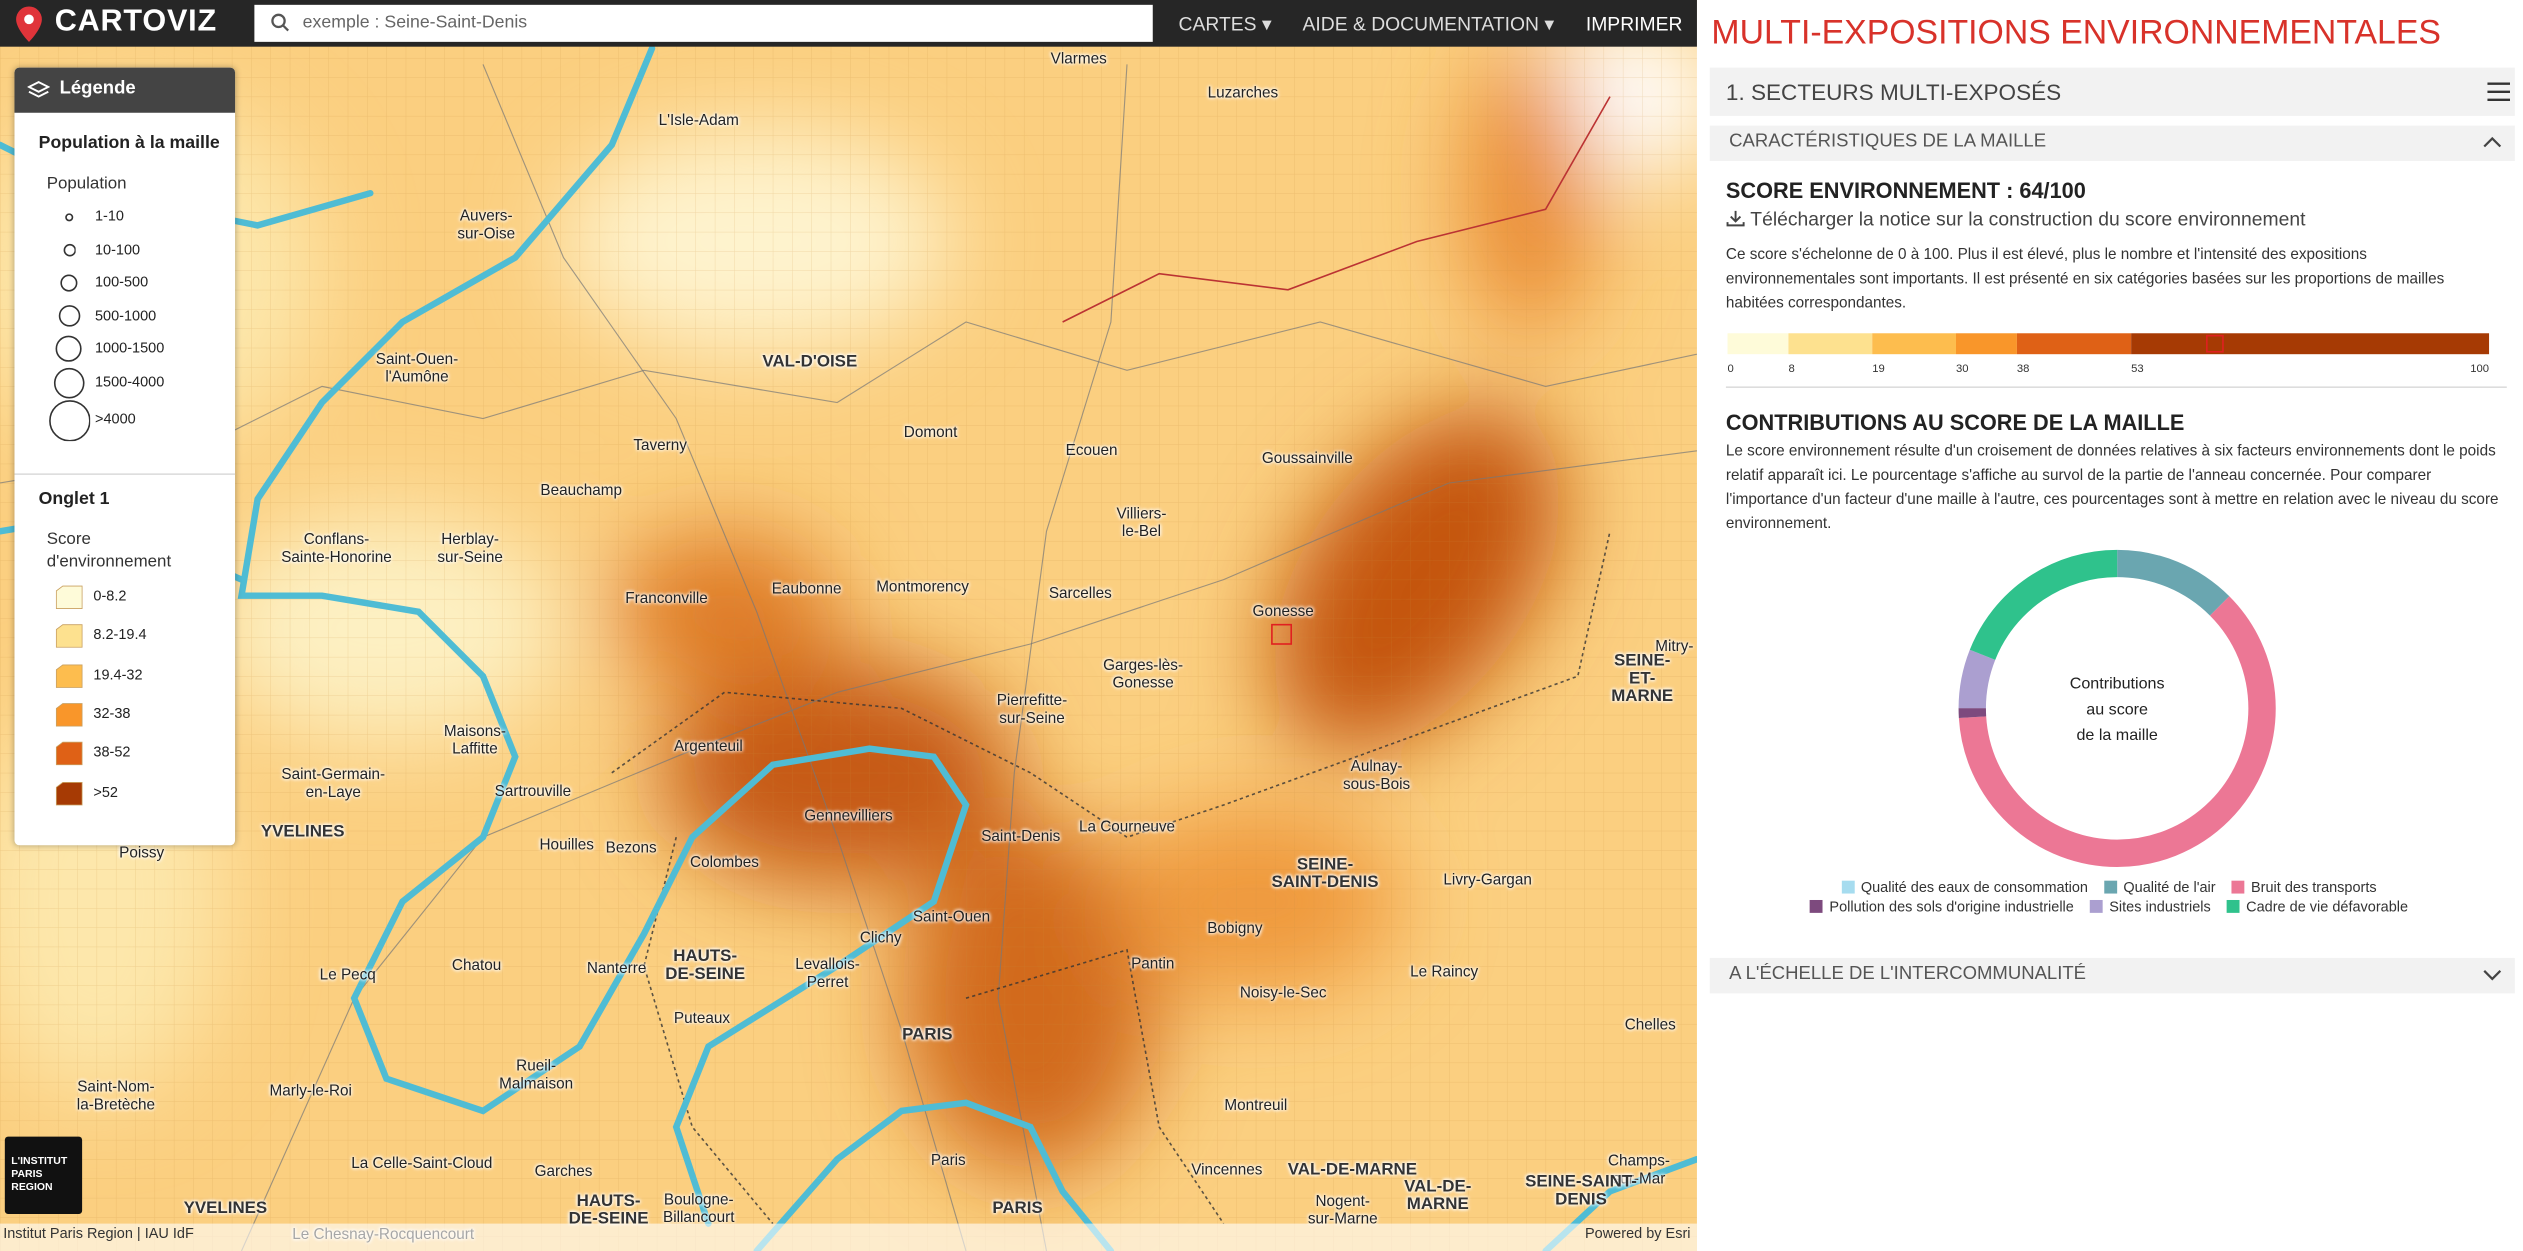 The width and height of the screenshot is (2523, 1251). I want to click on map-label: VAL-DE-MARNE, so click(1352, 1170).